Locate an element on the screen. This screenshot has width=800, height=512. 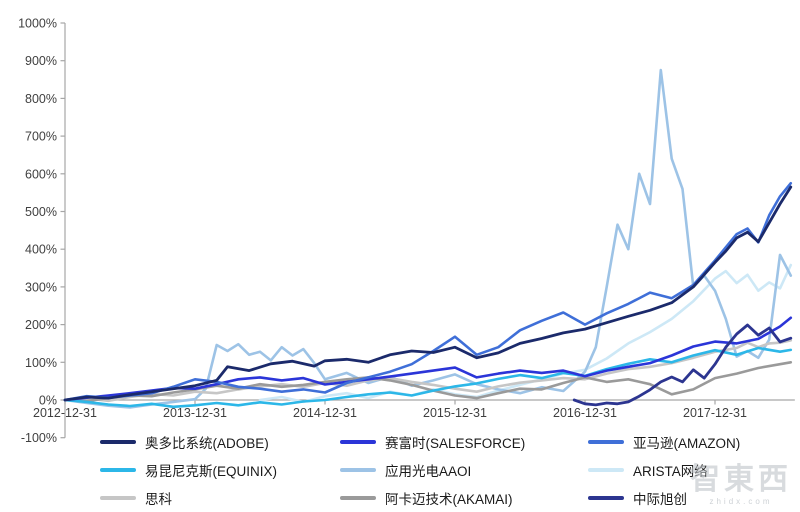
legend-item-arista: ARISTA网络 is located at coordinates (689, 470).